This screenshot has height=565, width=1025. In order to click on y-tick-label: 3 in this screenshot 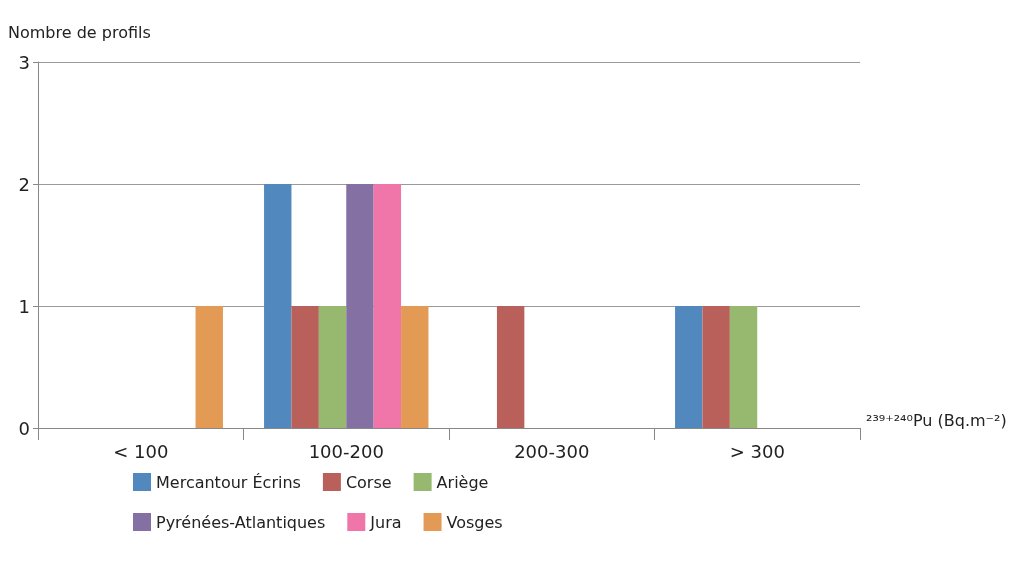, I will do `click(24, 62)`.